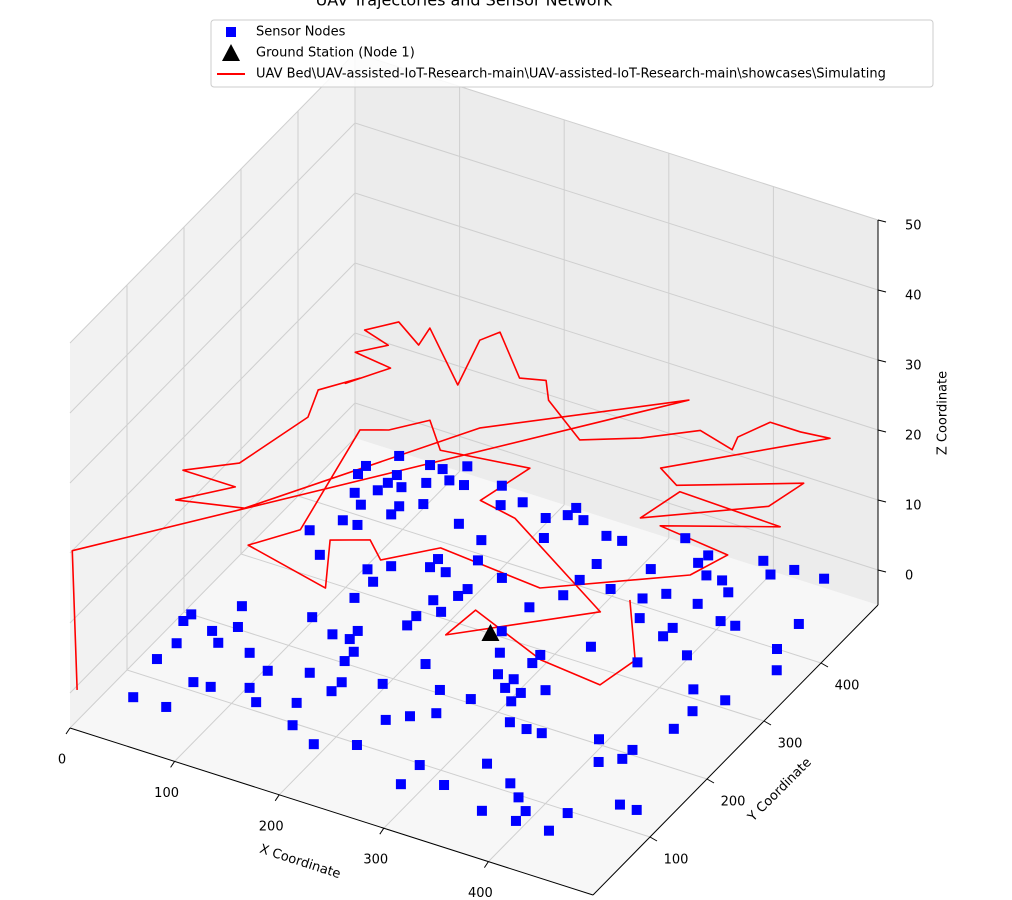 This screenshot has width=1012, height=900. What do you see at coordinates (733, 802) in the screenshot?
I see `y-tick-label: 200` at bounding box center [733, 802].